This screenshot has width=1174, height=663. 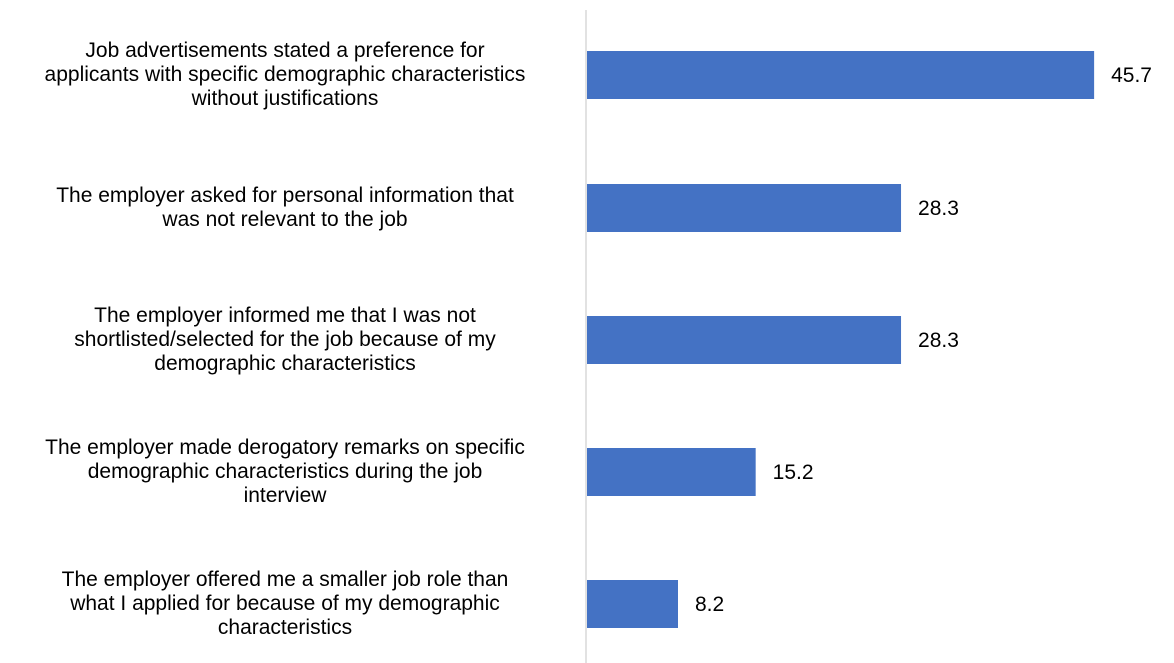 I want to click on value-label-4: 15.2, so click(x=793, y=472).